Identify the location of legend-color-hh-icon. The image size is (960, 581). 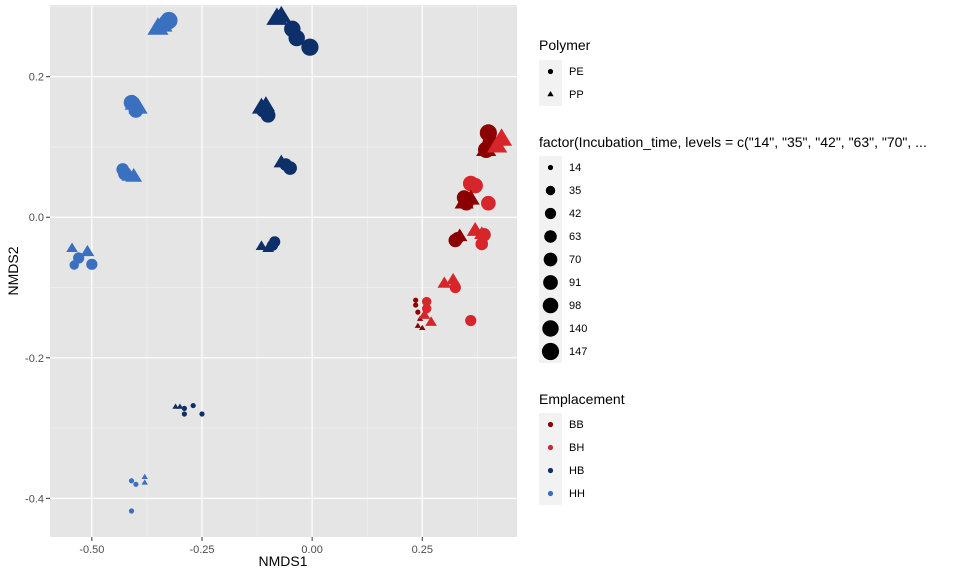
(550, 493).